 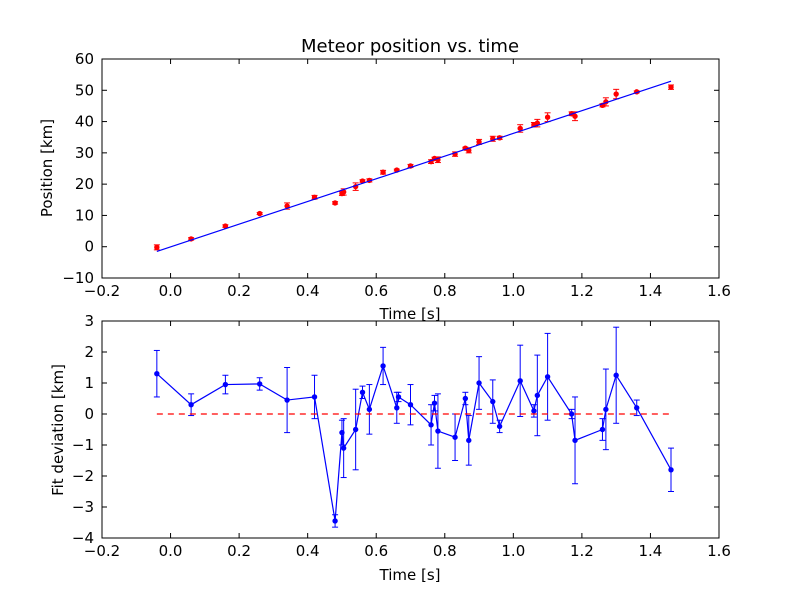 What do you see at coordinates (84, 153) in the screenshot?
I see `y-tick-label: 30` at bounding box center [84, 153].